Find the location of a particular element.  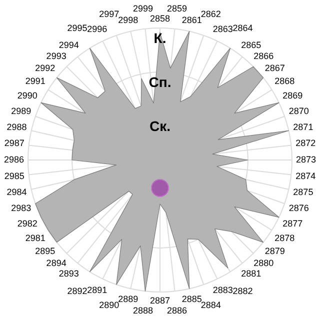

spoke-label: 2864 is located at coordinates (242, 27).